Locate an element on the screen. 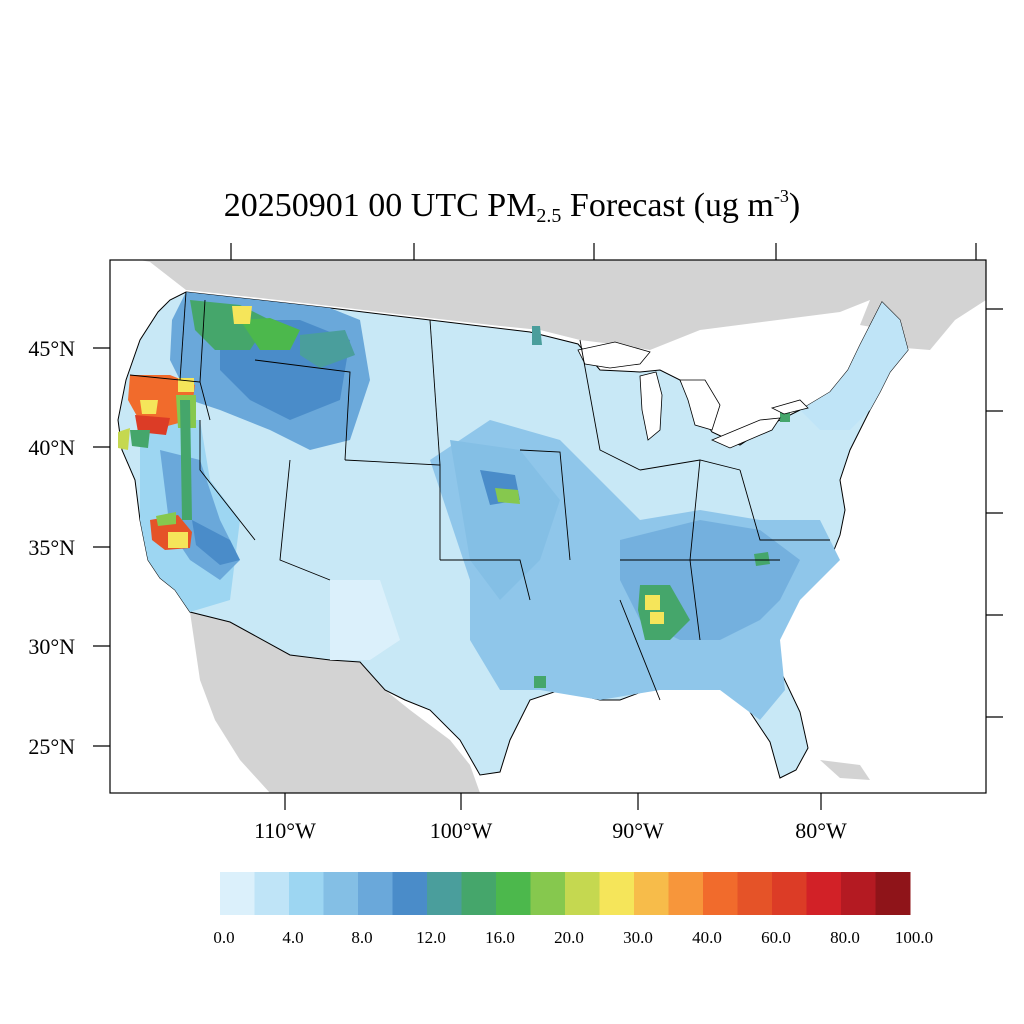 This screenshot has width=1024, height=1024. title-text: 20250901 00 UTC PM is located at coordinates (380, 205).